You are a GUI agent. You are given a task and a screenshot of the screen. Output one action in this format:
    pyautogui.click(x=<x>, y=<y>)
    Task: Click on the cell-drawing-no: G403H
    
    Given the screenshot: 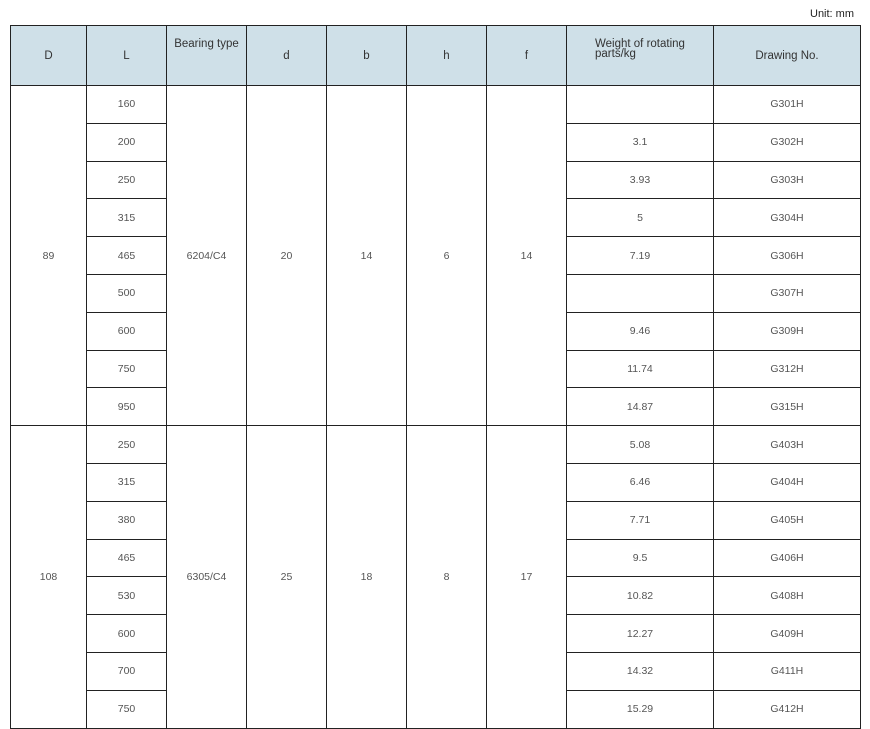 What is the action you would take?
    pyautogui.click(x=787, y=444)
    